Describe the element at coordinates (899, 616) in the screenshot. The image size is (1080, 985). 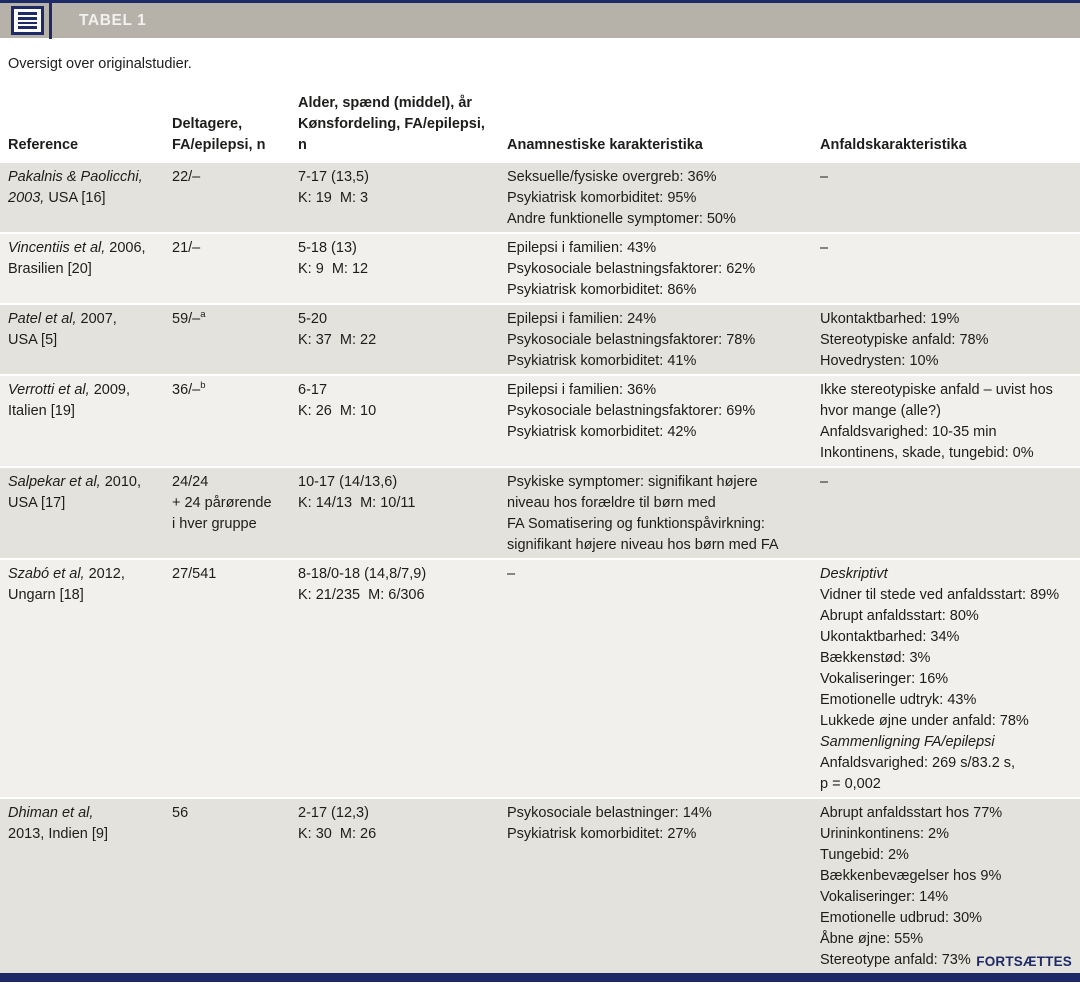
I see `text-segment: Abrupt anfaldsstart: 80%` at that location.